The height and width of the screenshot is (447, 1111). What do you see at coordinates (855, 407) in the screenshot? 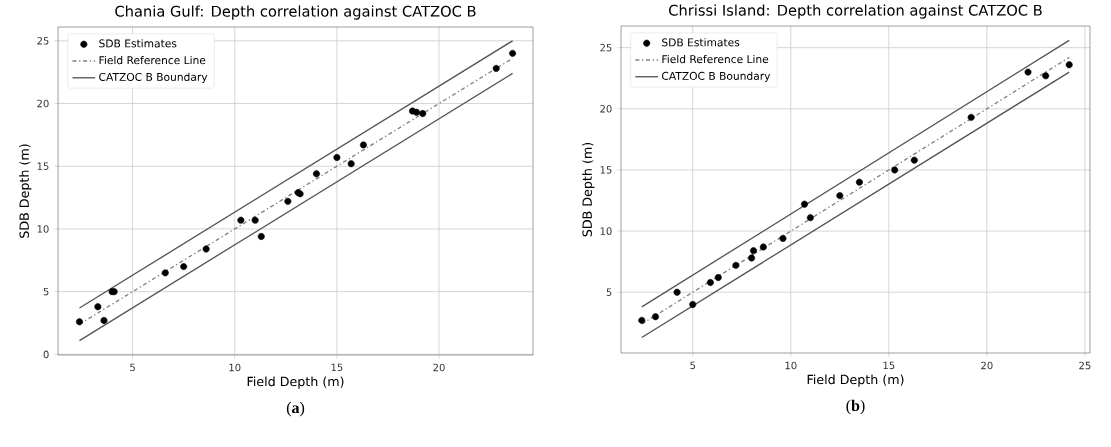
I see `text: (b)` at bounding box center [855, 407].